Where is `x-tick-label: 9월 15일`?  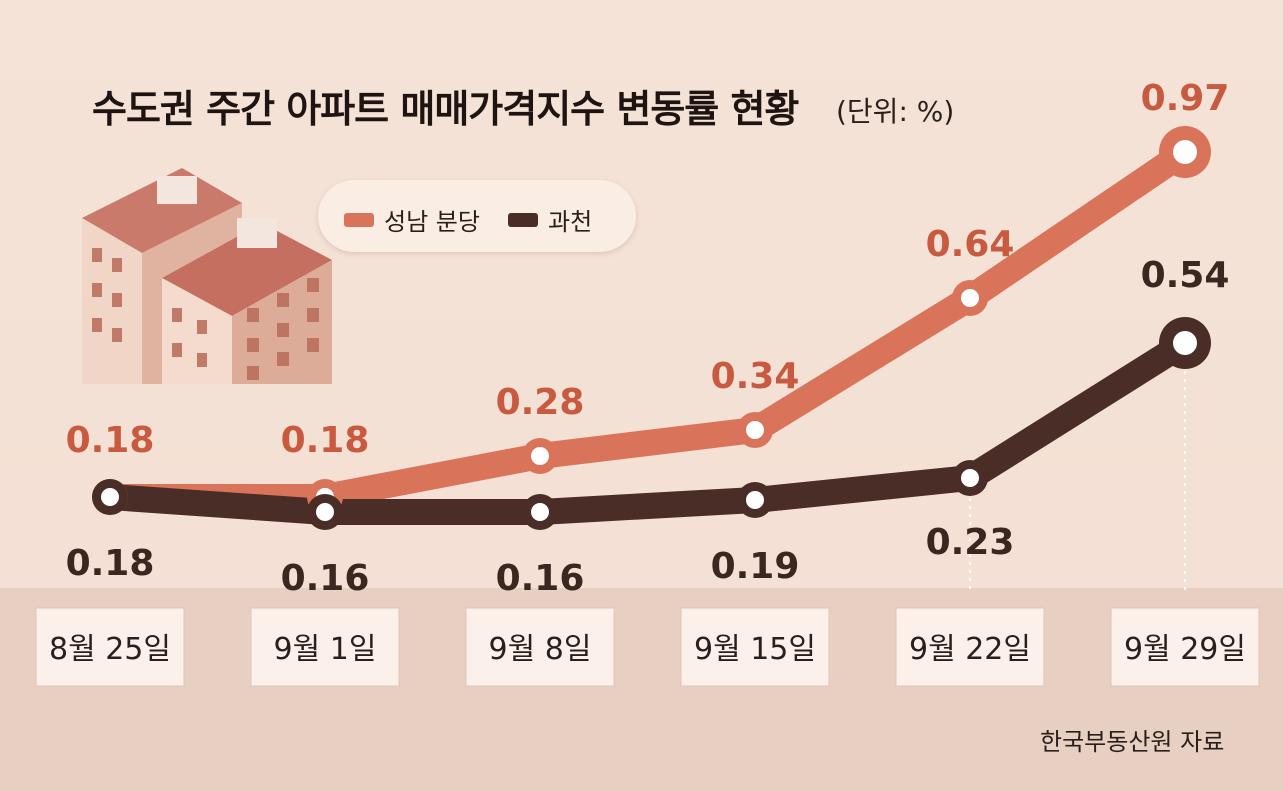 x-tick-label: 9월 15일 is located at coordinates (755, 649).